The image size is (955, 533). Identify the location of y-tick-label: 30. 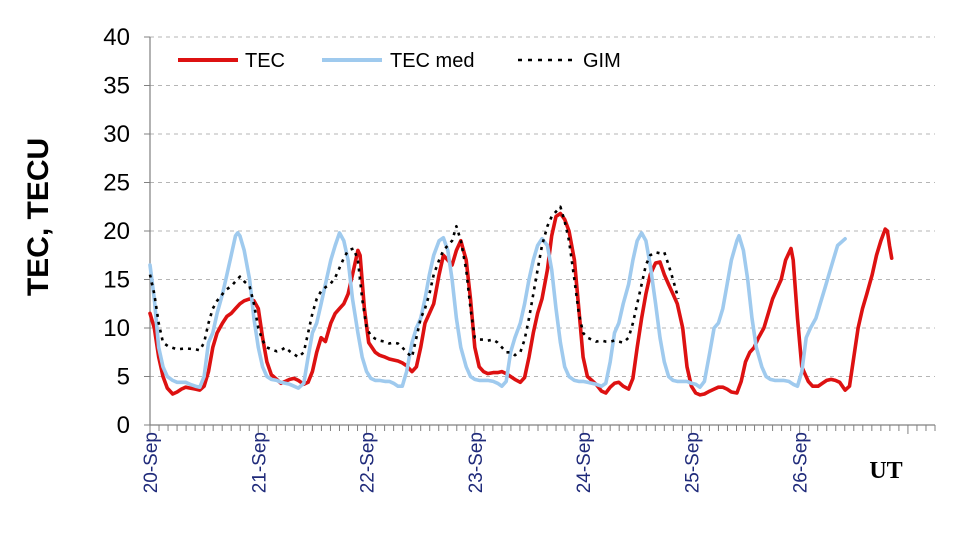
(116, 134).